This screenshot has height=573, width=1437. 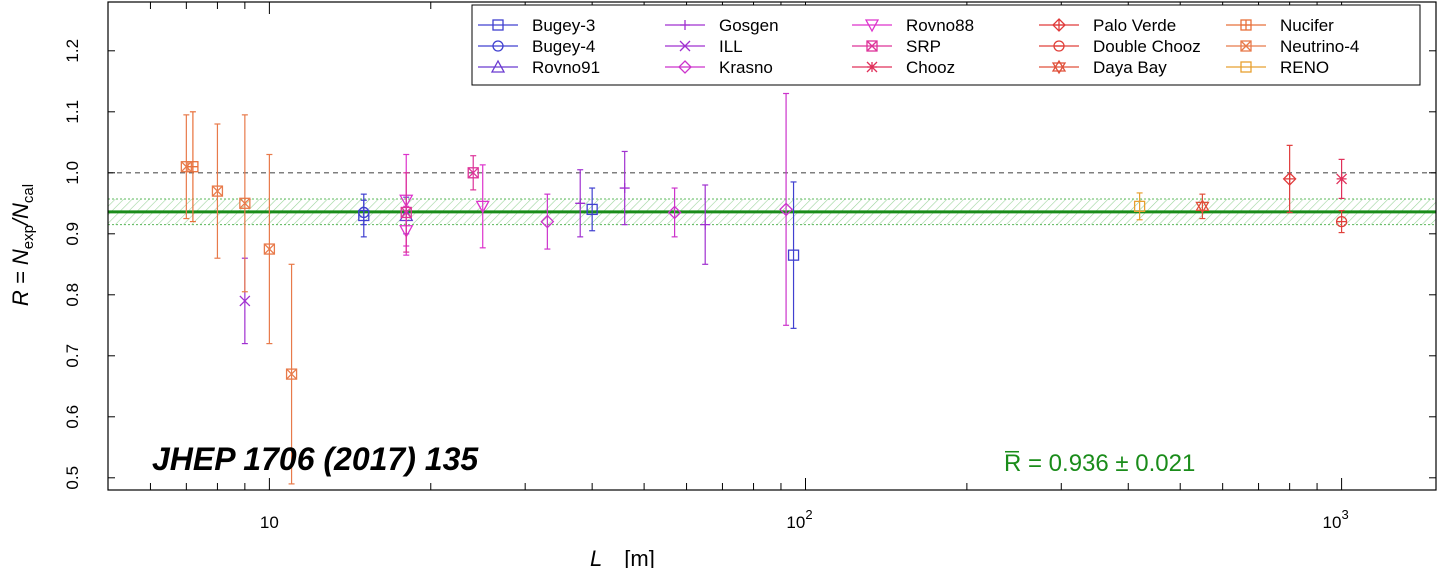 I want to click on series-double-chooz, so click(x=1341, y=222).